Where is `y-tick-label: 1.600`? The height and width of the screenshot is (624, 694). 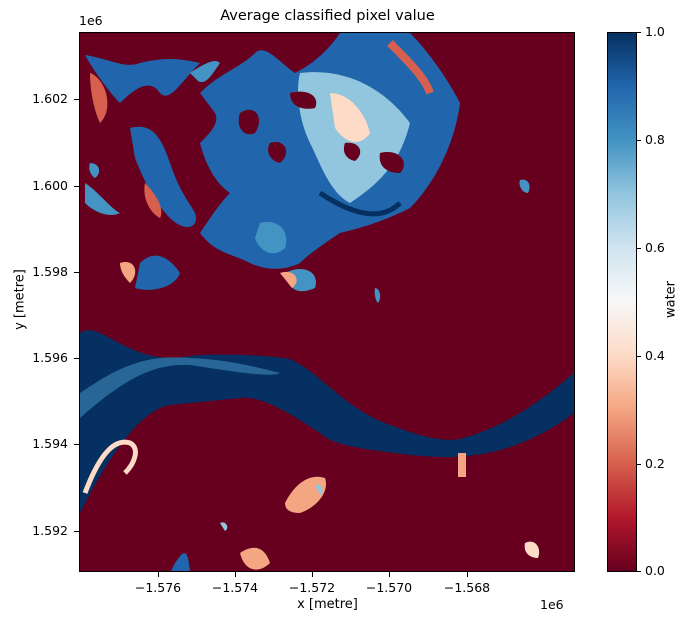 y-tick-label: 1.600 is located at coordinates (50, 185).